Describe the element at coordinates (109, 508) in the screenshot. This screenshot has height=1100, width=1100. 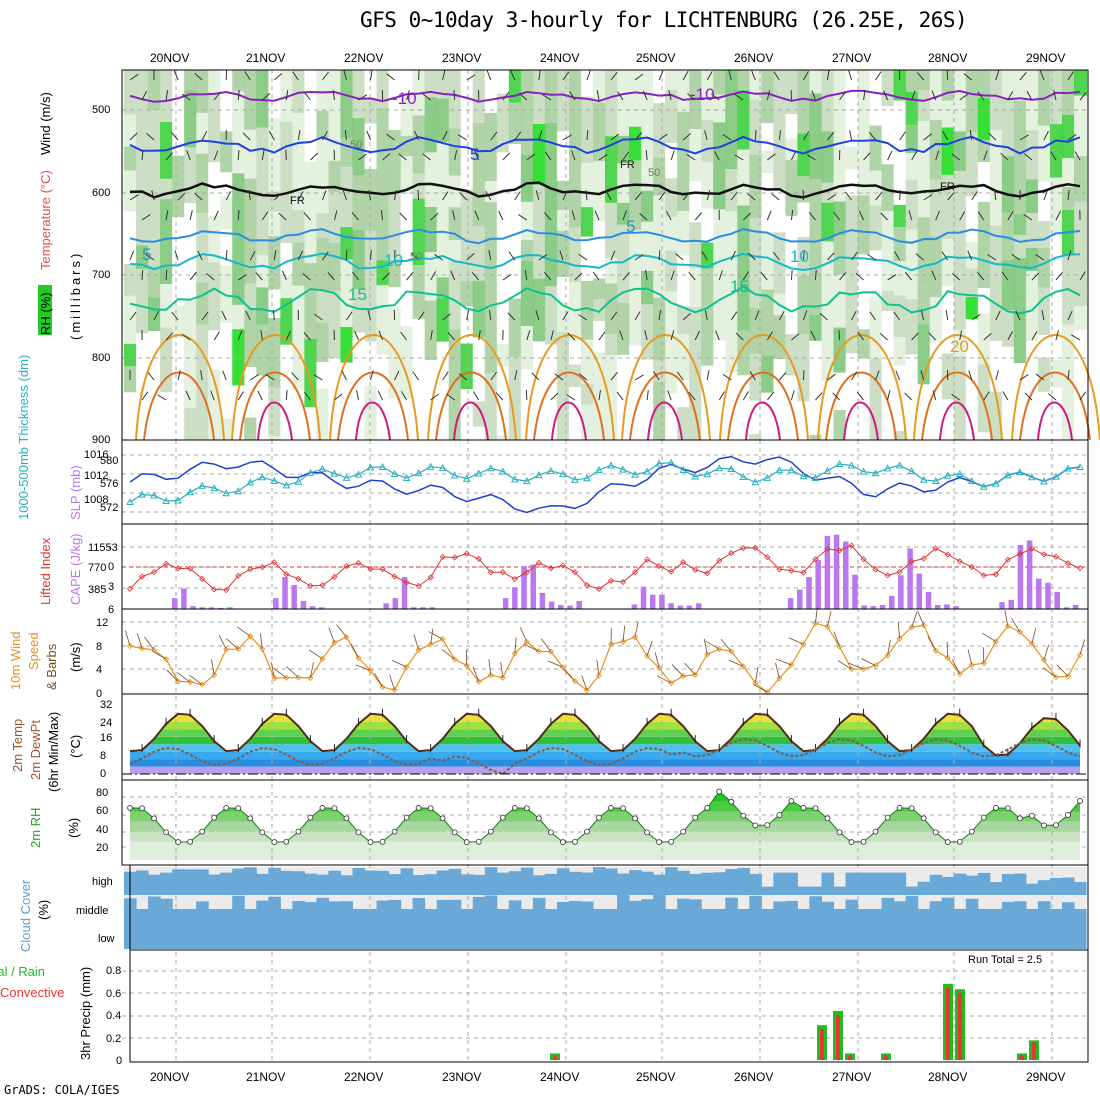
I see `thickness-tick-label: 572` at that location.